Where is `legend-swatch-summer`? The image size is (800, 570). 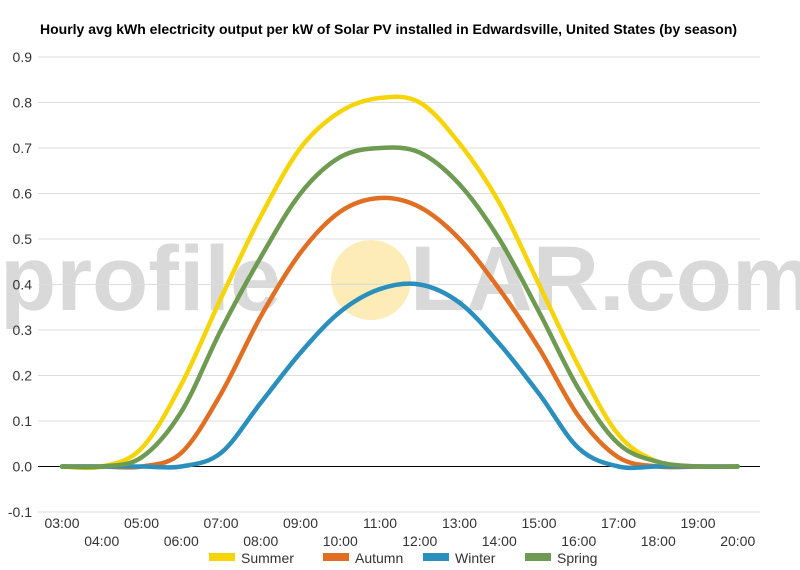 legend-swatch-summer is located at coordinates (222, 557).